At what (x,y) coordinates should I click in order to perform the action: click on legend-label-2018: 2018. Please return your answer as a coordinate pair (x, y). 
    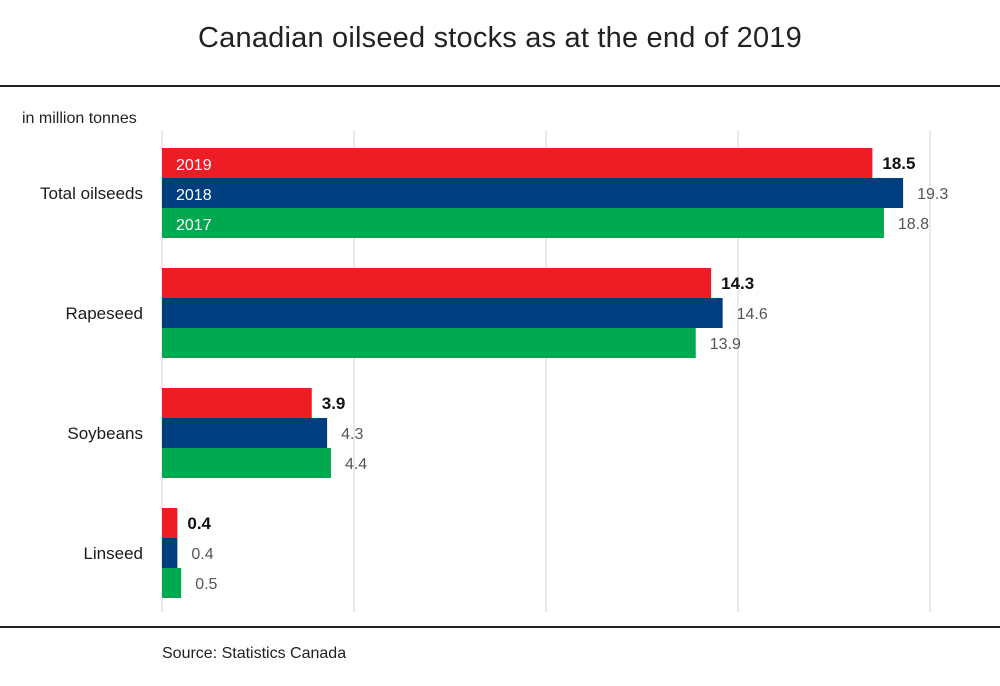
    Looking at the image, I should click on (194, 195).